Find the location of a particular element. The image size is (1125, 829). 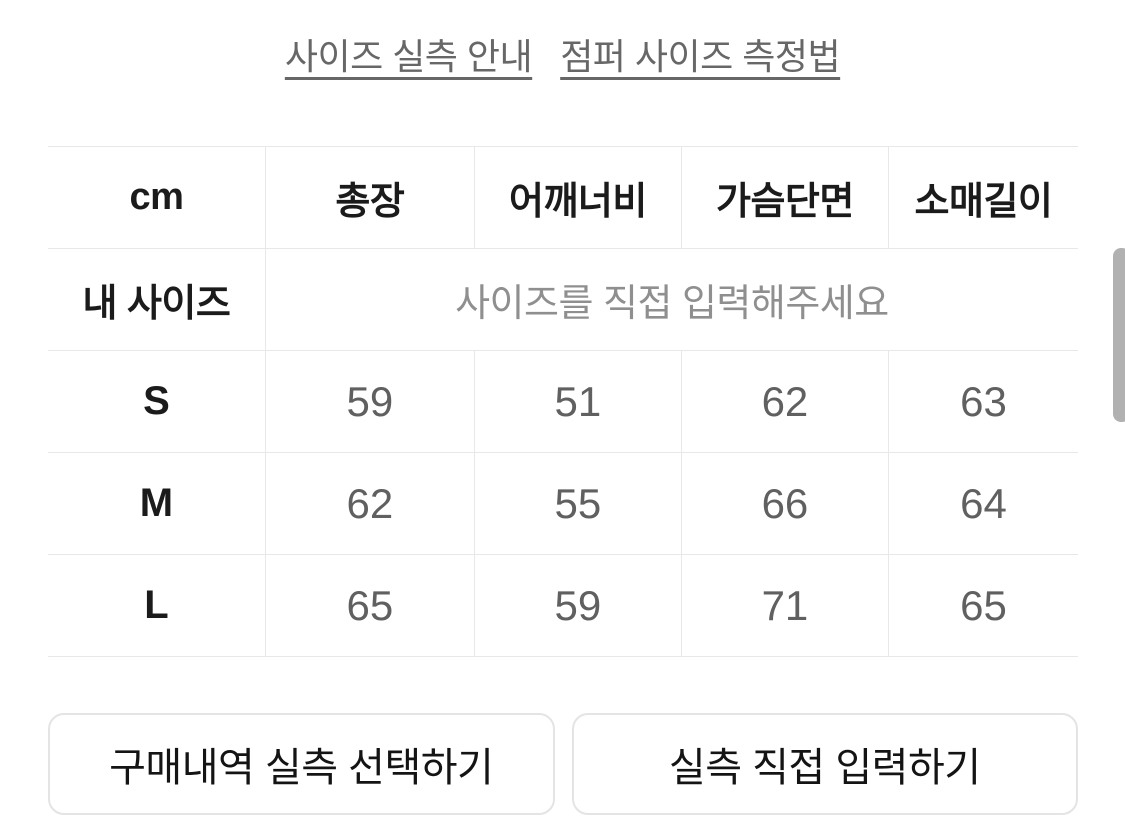

value-m-shoulder-width: 55 is located at coordinates (578, 503).